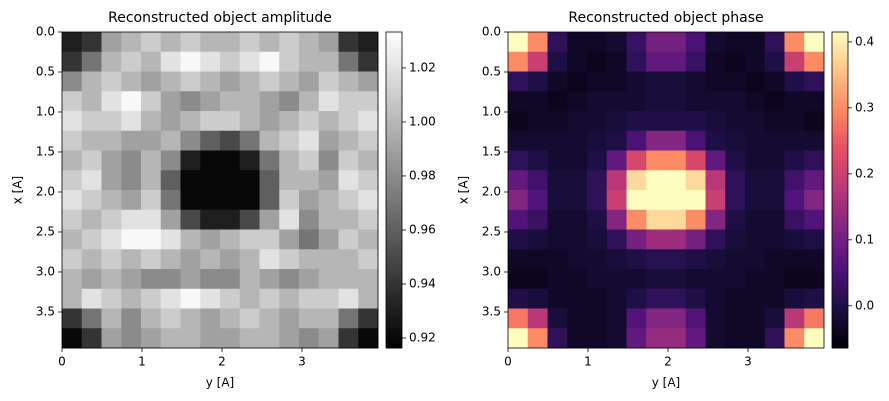 The height and width of the screenshot is (401, 889). Describe the element at coordinates (422, 175) in the screenshot. I see `colorbar-tick-label: 0.98` at that location.